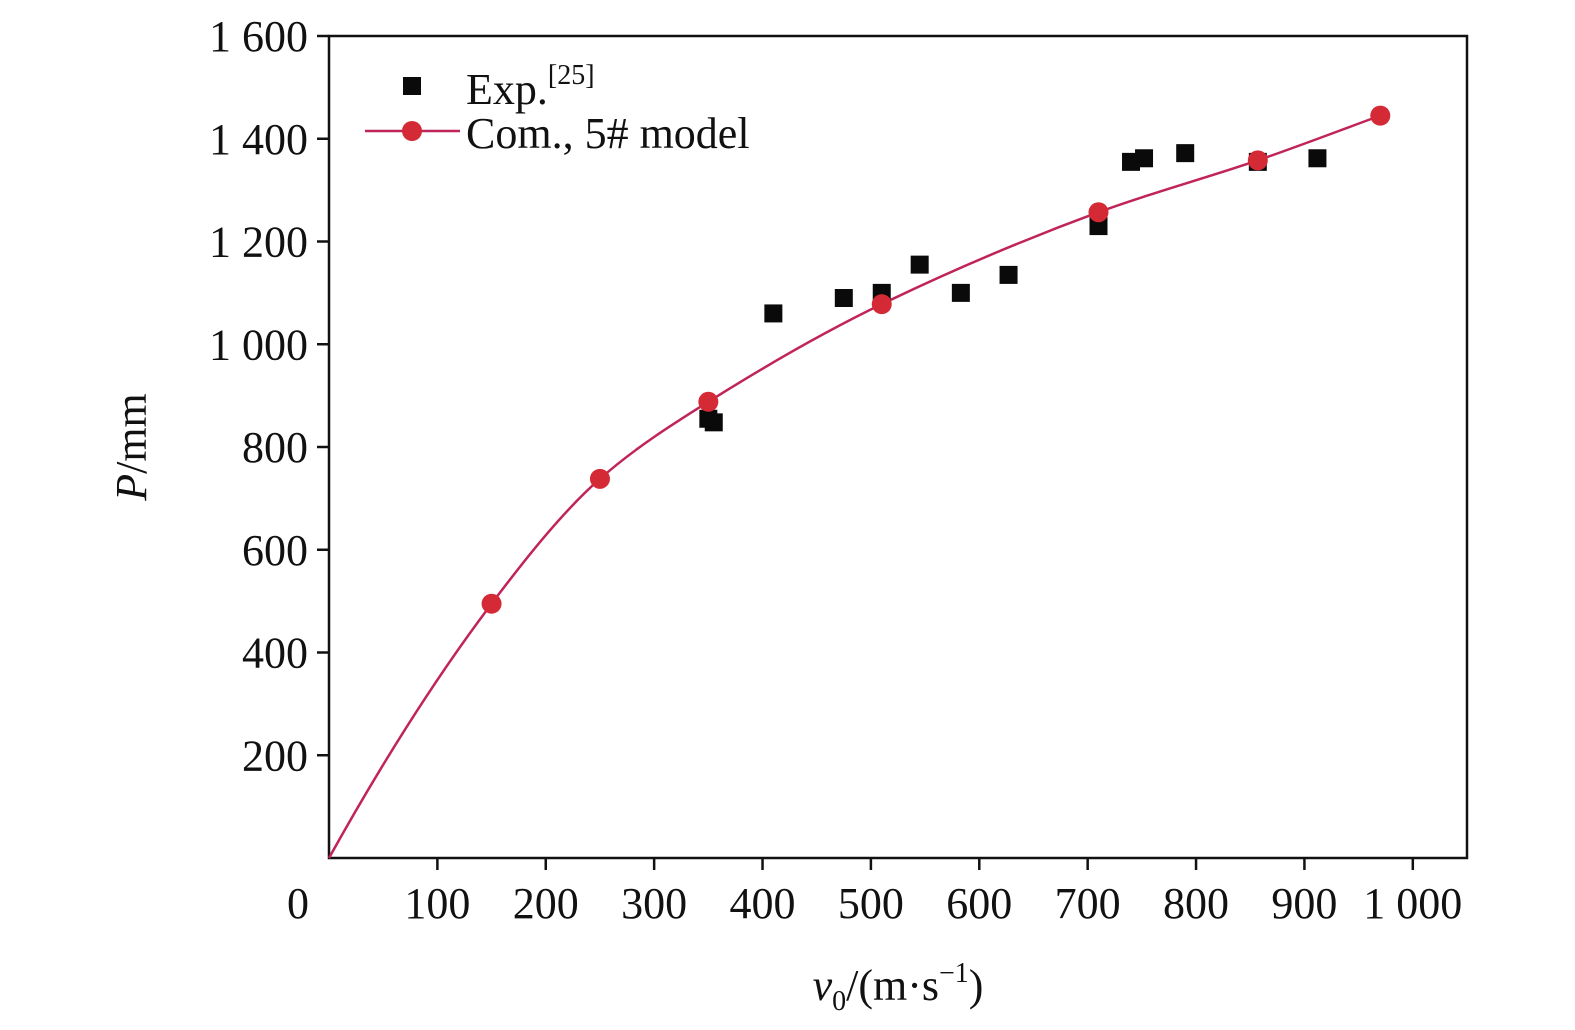 Image resolution: width=1575 pixels, height=1030 pixels. Describe the element at coordinates (275, 550) in the screenshot. I see `y-tick-label-2: 600` at that location.